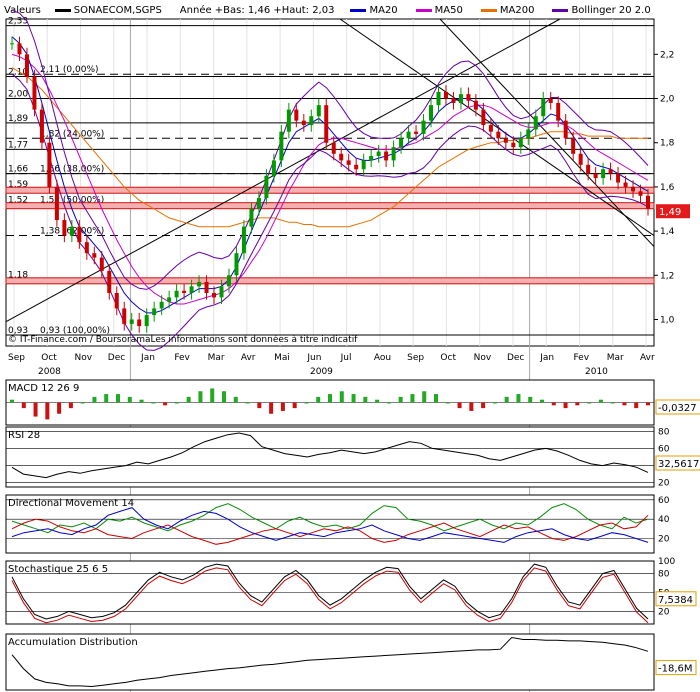  I want to click on left-level-label: 1,77, so click(18, 145).